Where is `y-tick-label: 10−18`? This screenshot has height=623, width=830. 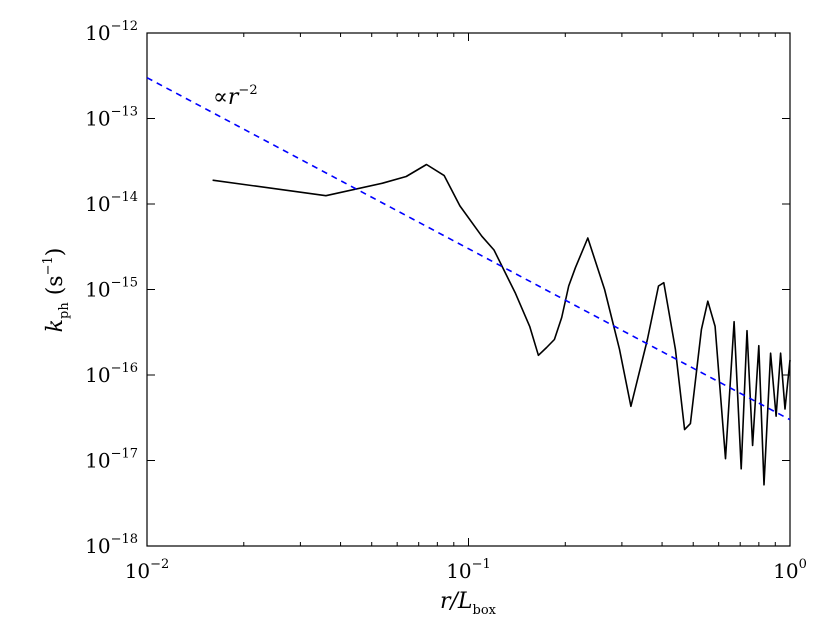 y-tick-label: 10−18 is located at coordinates (111, 545).